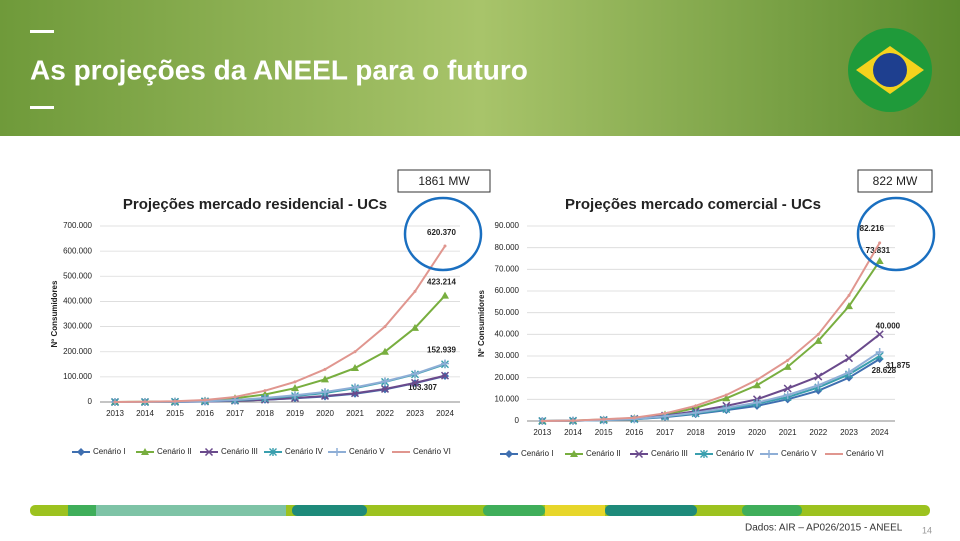 Image resolution: width=960 pixels, height=541 pixels. I want to click on value-label: 152.939, so click(441, 350).